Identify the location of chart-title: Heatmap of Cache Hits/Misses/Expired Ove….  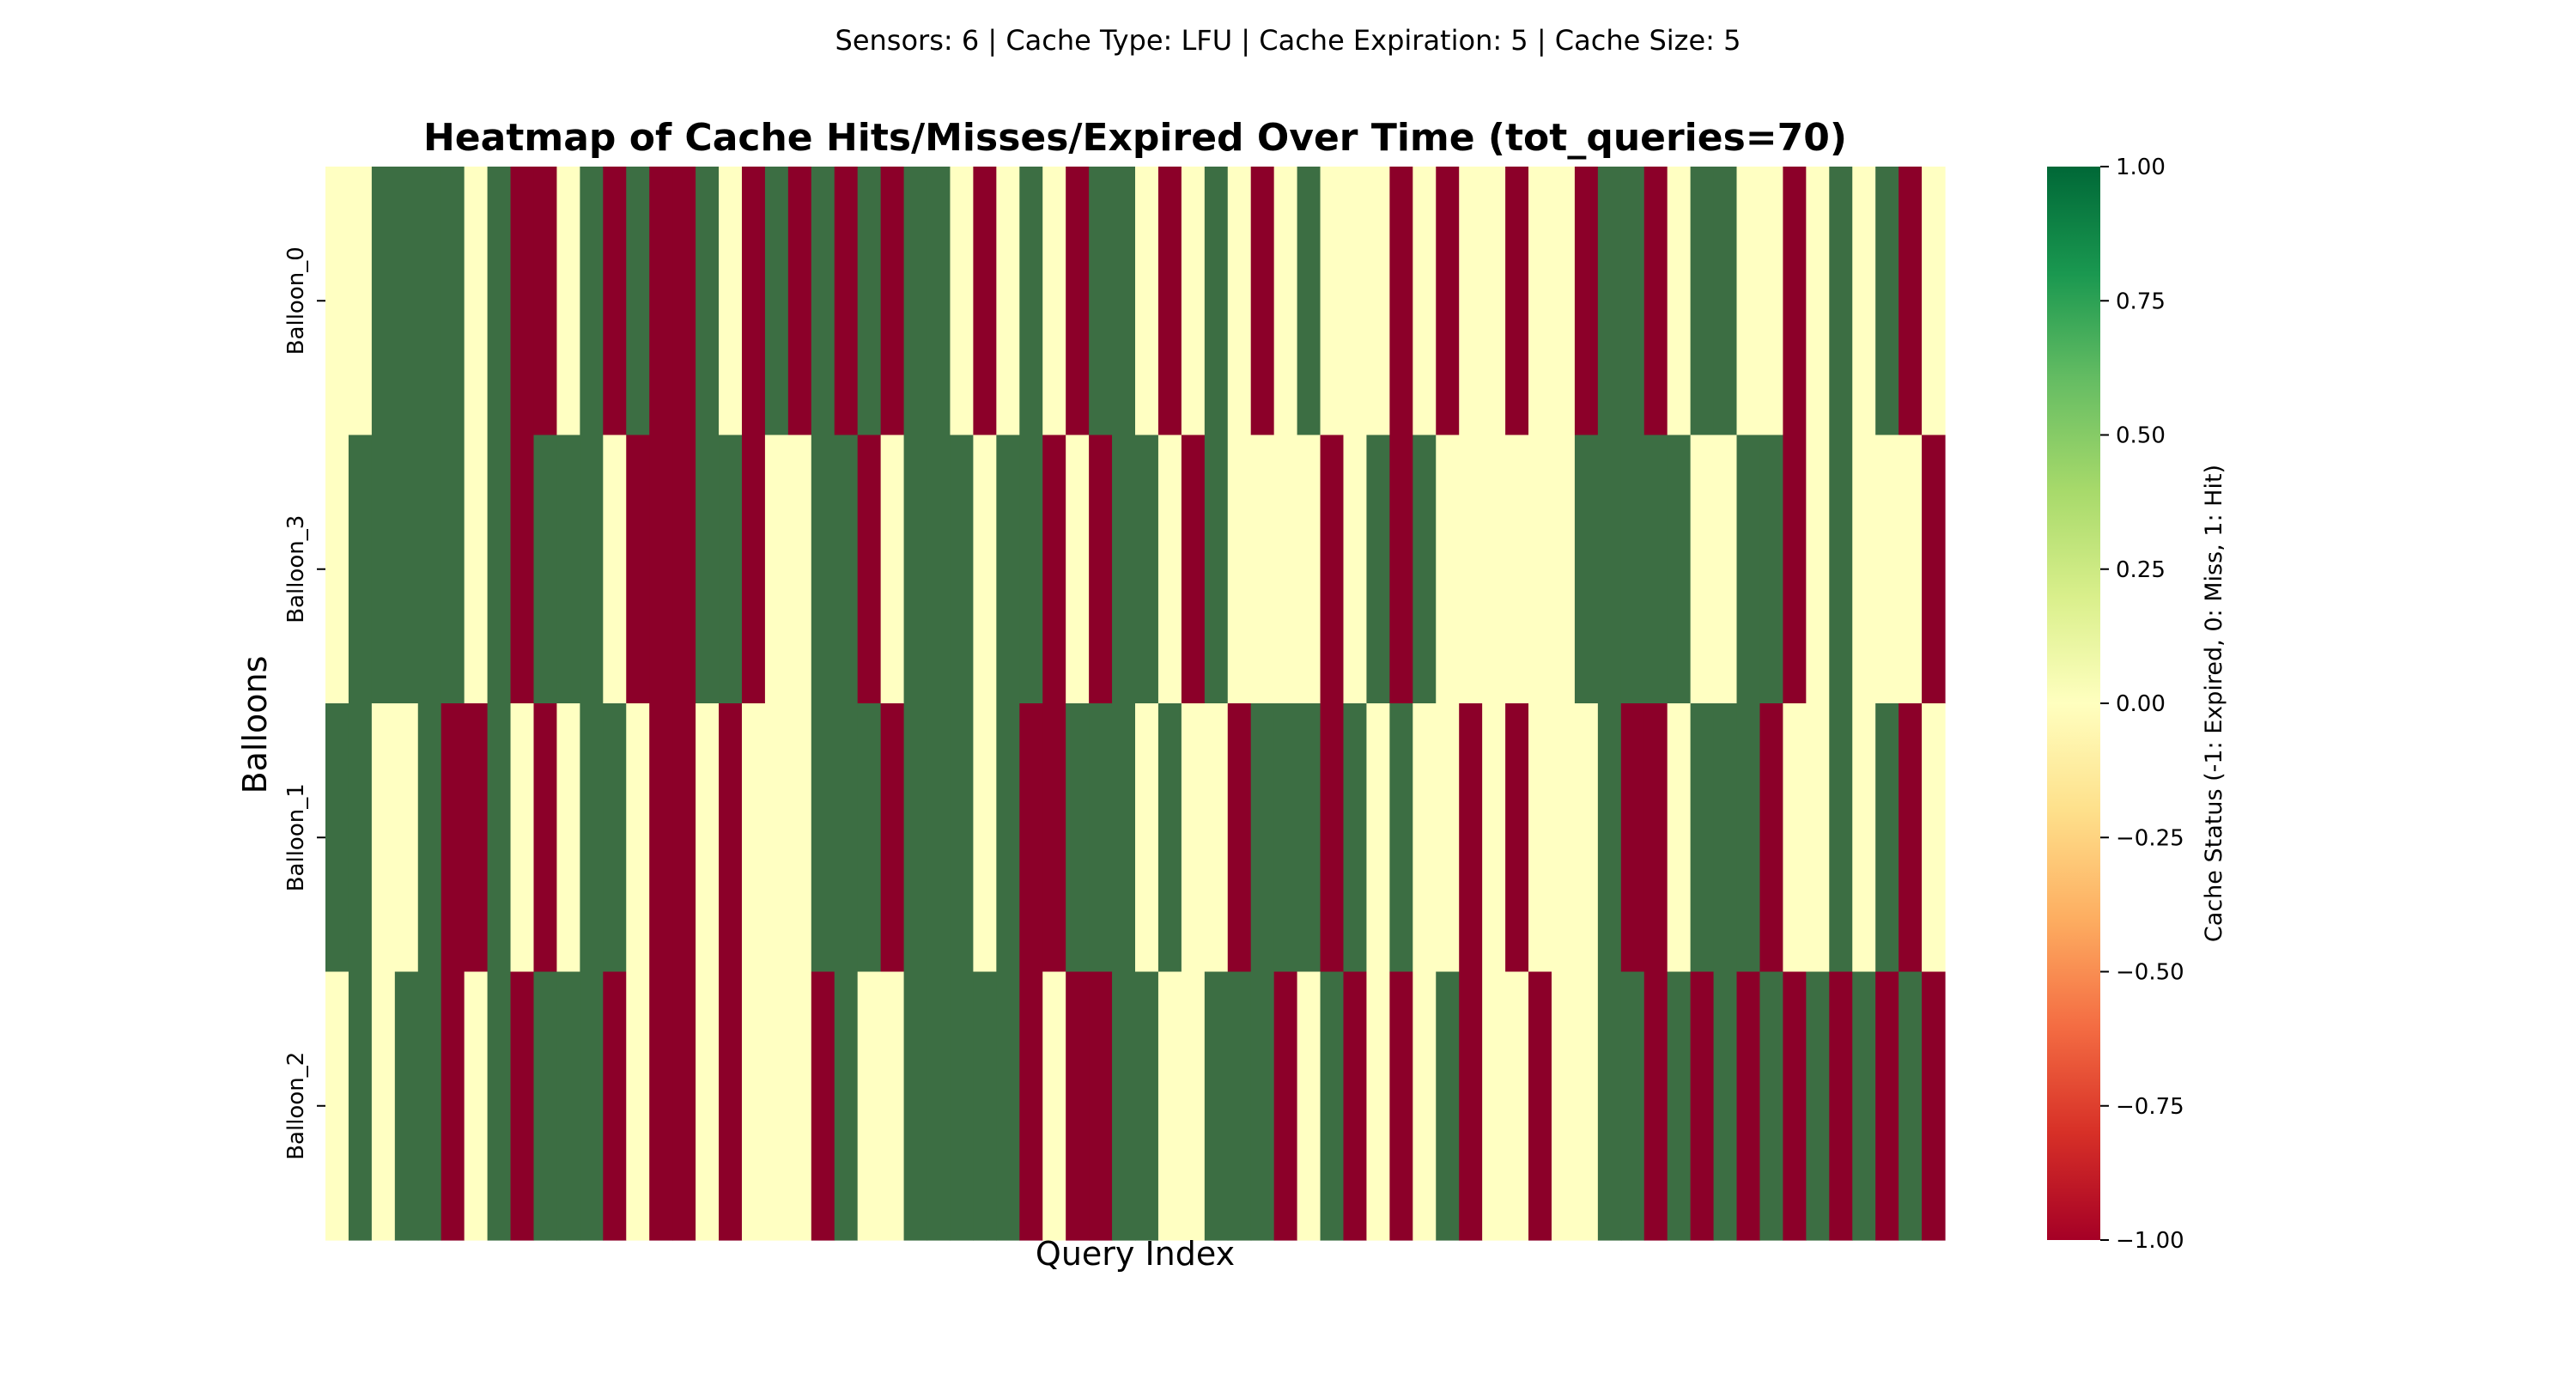
(1135, 138).